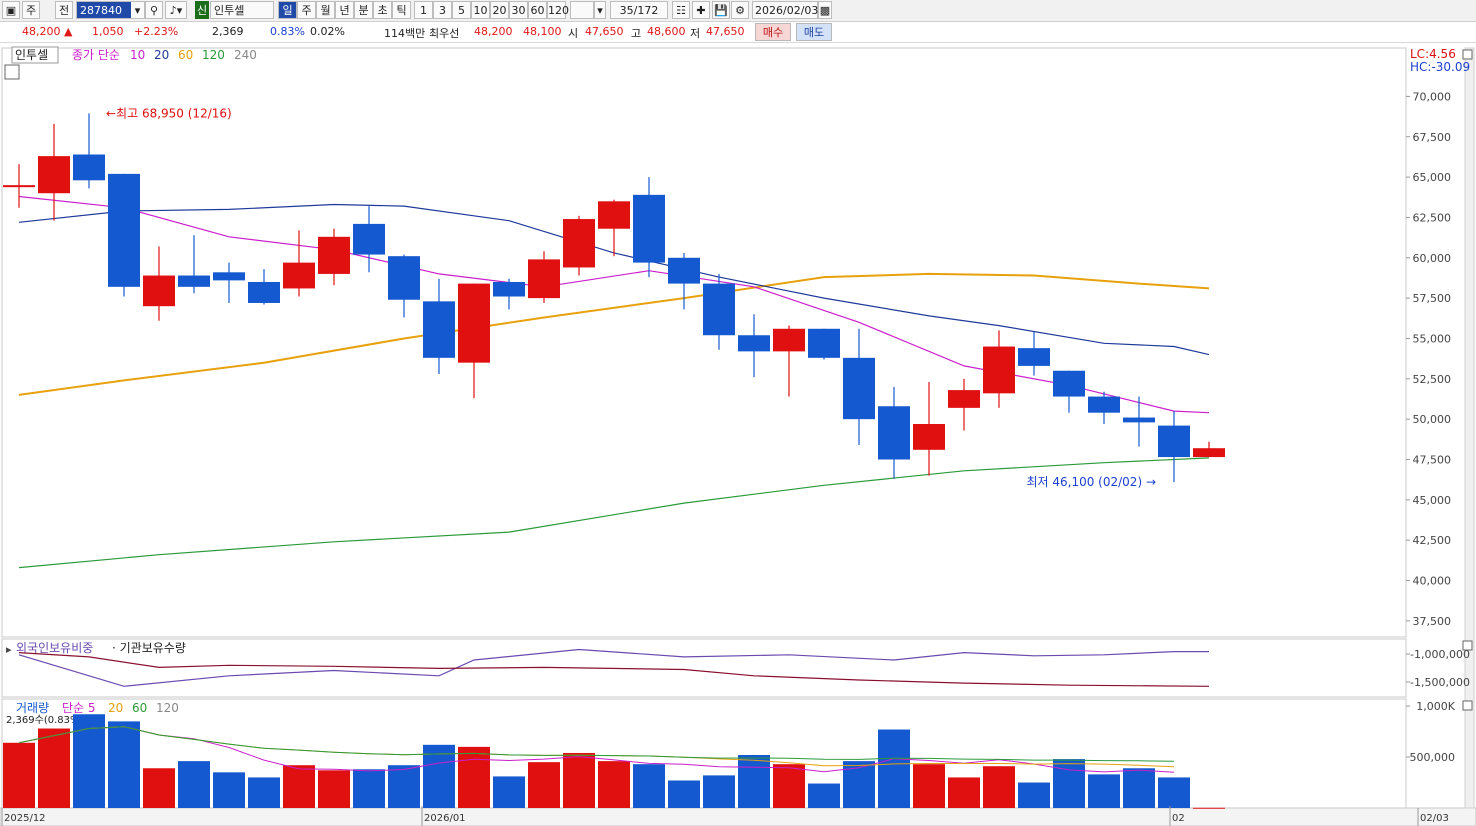 The width and height of the screenshot is (1476, 826). What do you see at coordinates (461, 10) in the screenshot?
I see `interval-button-5: 5` at bounding box center [461, 10].